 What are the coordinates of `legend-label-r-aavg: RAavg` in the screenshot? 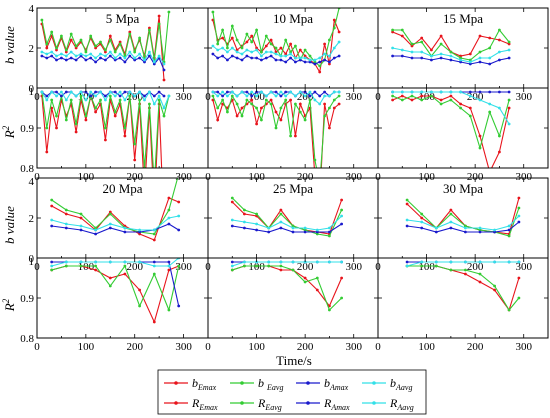 It's located at (401, 404).